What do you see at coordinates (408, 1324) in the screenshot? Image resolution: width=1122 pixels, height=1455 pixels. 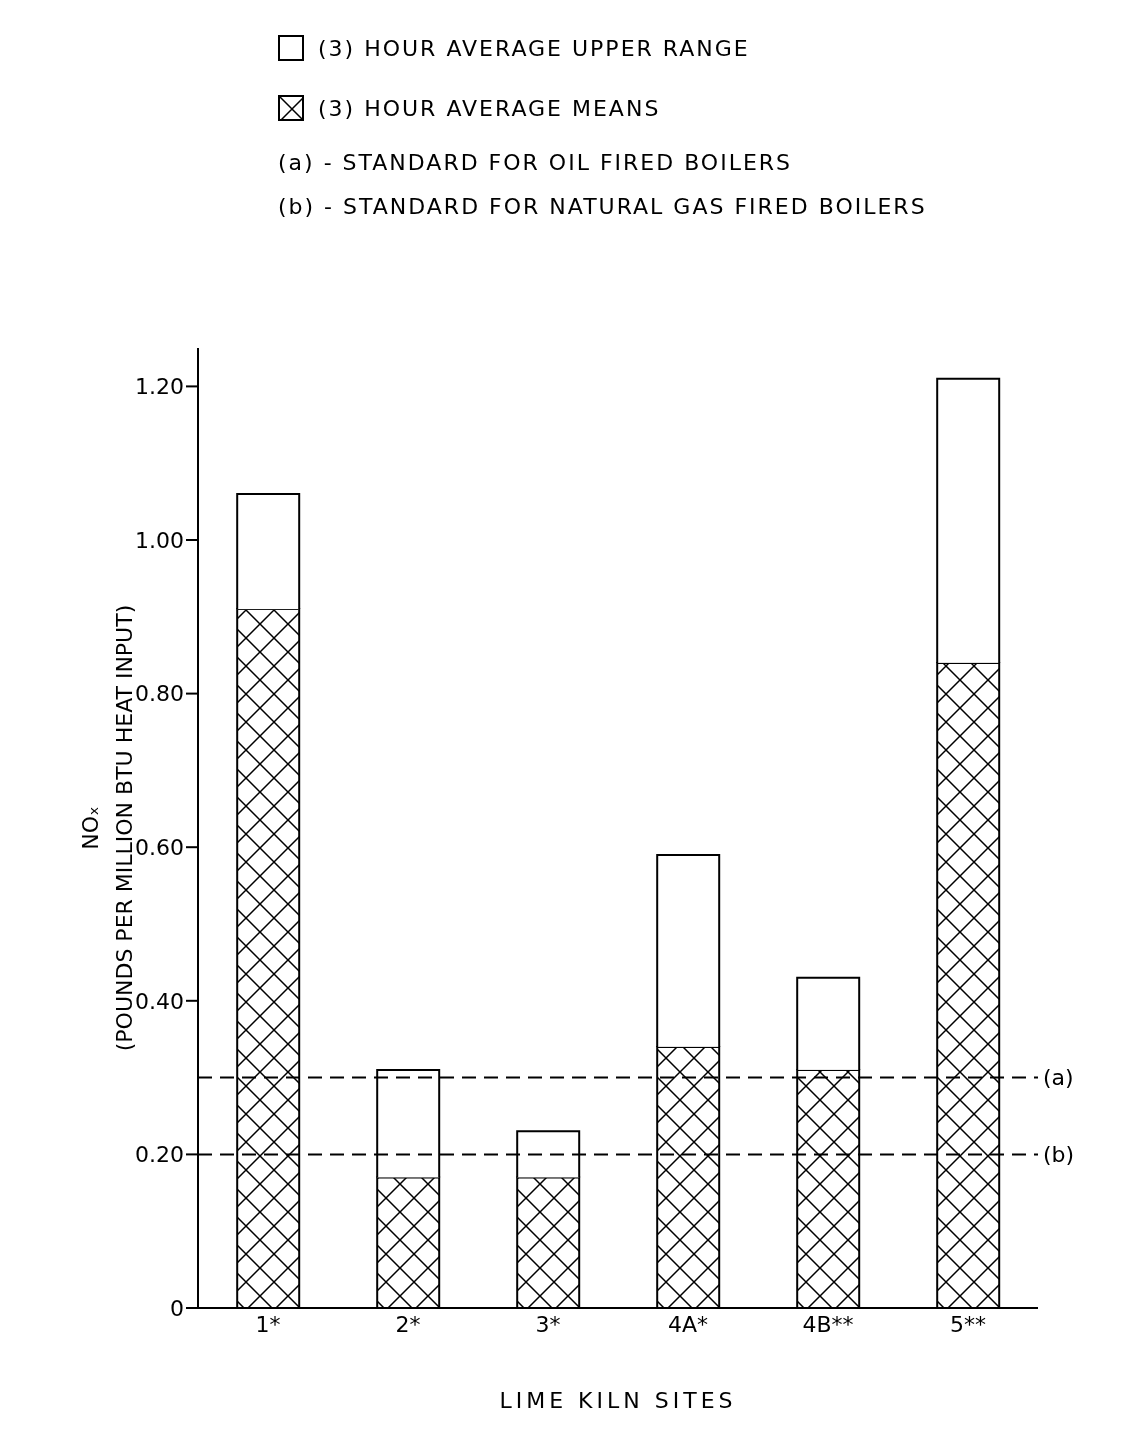 I see `x-tick-label: 2*` at bounding box center [408, 1324].